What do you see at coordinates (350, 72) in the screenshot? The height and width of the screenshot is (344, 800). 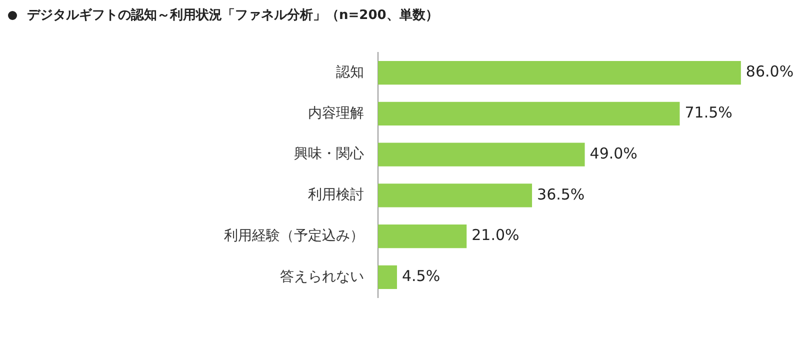 I see `y-tick-label: 認知` at bounding box center [350, 72].